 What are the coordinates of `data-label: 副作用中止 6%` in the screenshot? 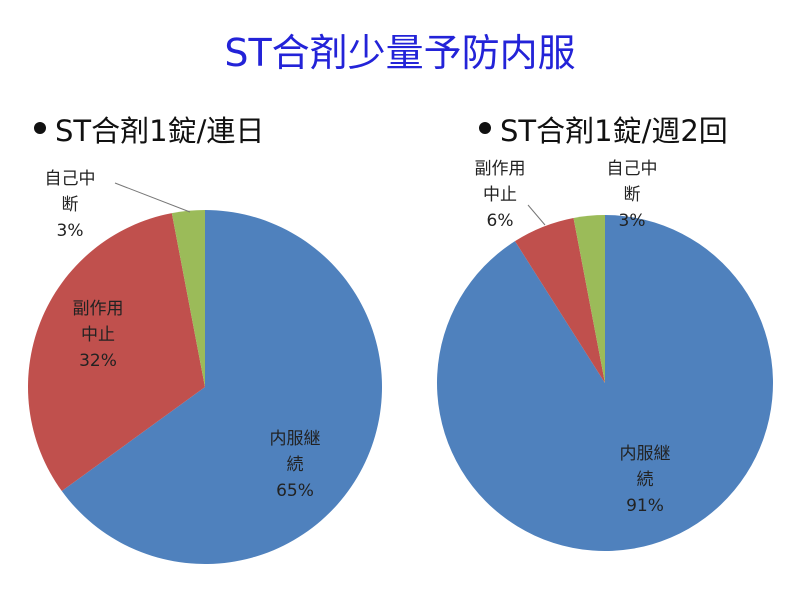 It's located at (500, 195).